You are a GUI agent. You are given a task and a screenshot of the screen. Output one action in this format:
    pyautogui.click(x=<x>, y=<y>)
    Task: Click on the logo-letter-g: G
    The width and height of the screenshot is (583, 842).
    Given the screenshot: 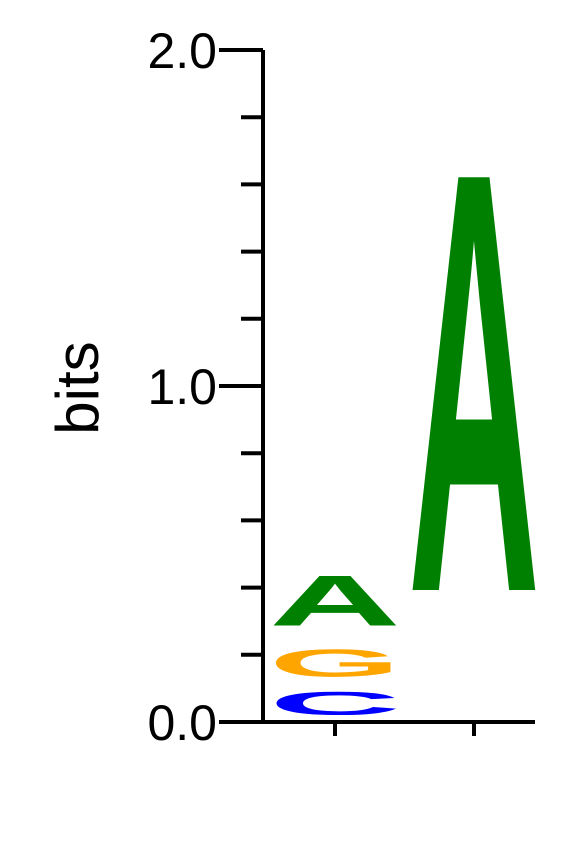 What is the action you would take?
    pyautogui.click(x=335, y=663)
    